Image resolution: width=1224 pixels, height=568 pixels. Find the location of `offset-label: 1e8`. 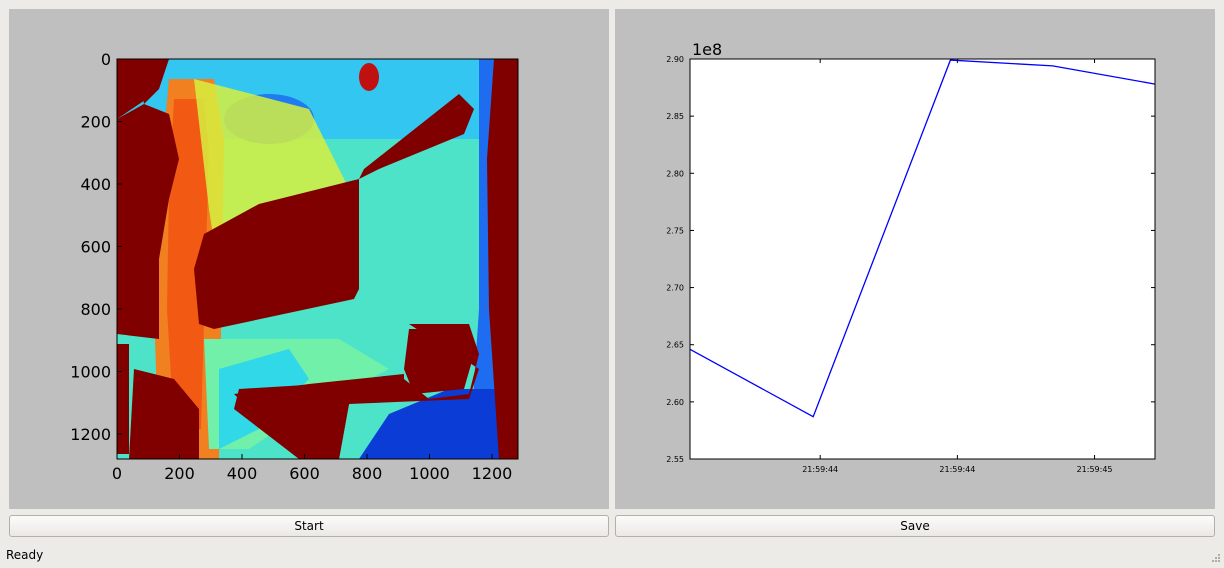

offset-label: 1e8 is located at coordinates (707, 49).